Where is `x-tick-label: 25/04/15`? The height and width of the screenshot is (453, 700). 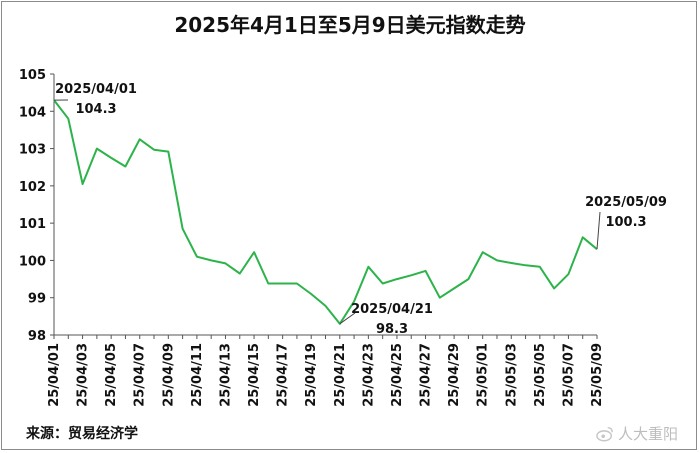
x-tick-label: 25/04/15 is located at coordinates (254, 375).